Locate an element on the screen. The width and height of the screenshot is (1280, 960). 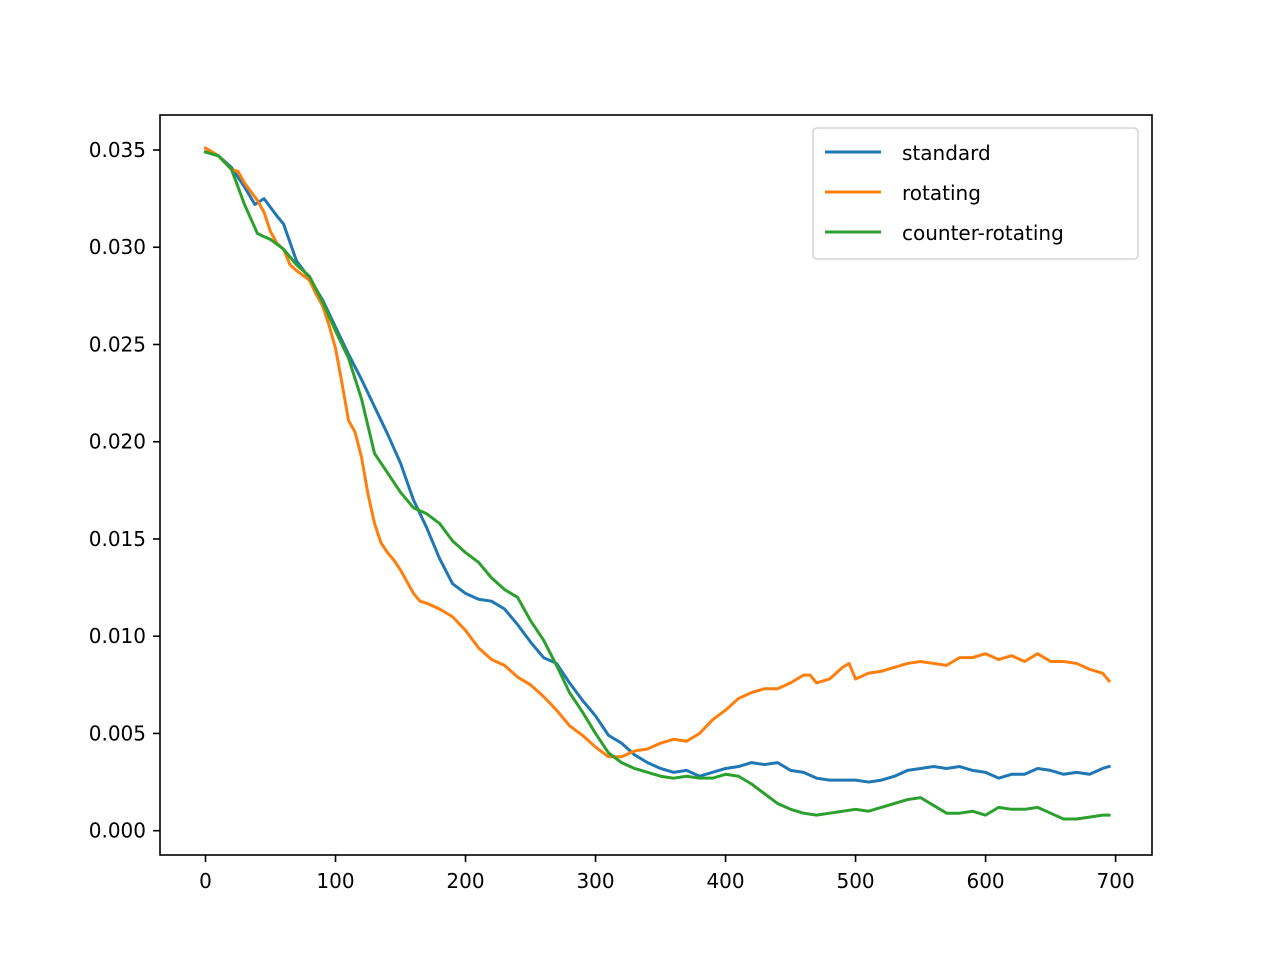
y-tick-label: 0.030 is located at coordinates (117, 247).